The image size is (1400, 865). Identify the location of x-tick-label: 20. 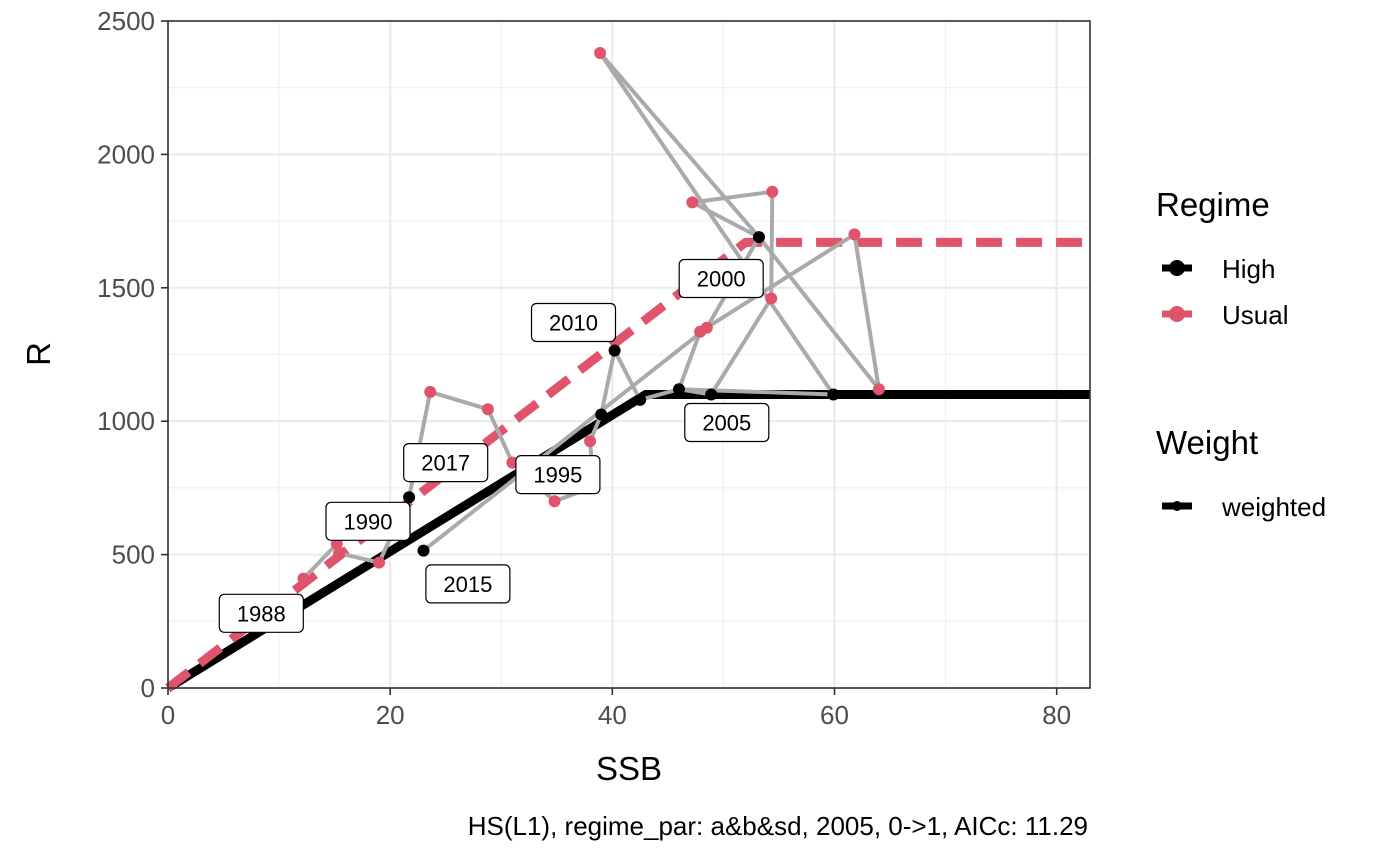
(390, 715).